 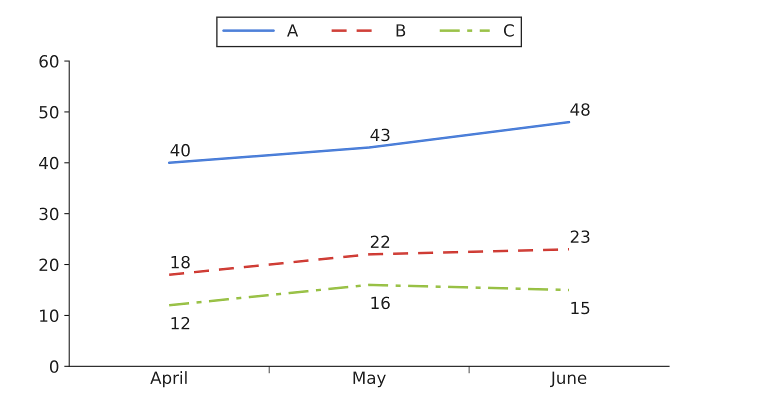 What do you see at coordinates (580, 237) in the screenshot?
I see `data-label: 23` at bounding box center [580, 237].